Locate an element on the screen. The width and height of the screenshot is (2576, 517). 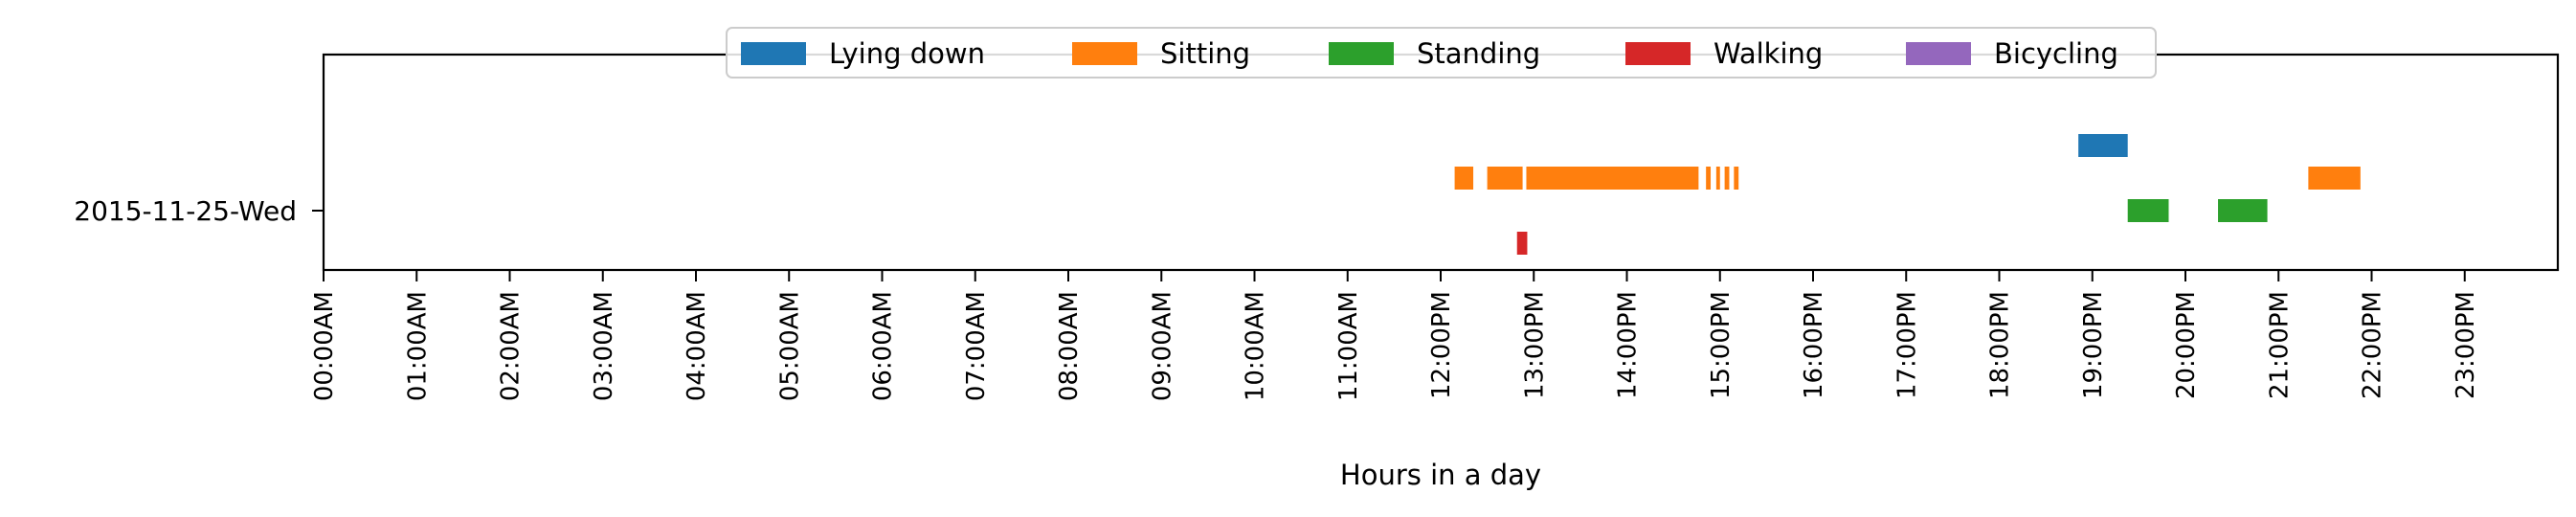
x-tick-label: 12:00PM is located at coordinates (1442, 345).